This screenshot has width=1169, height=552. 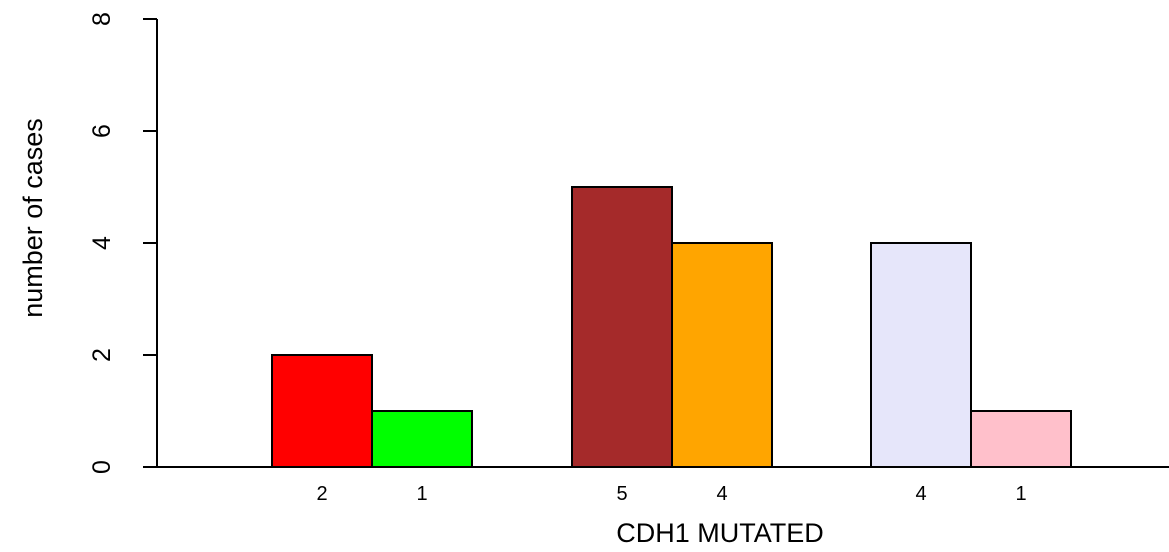 I want to click on bar-labels: 2 1 5 4 4 1, so click(x=671, y=494).